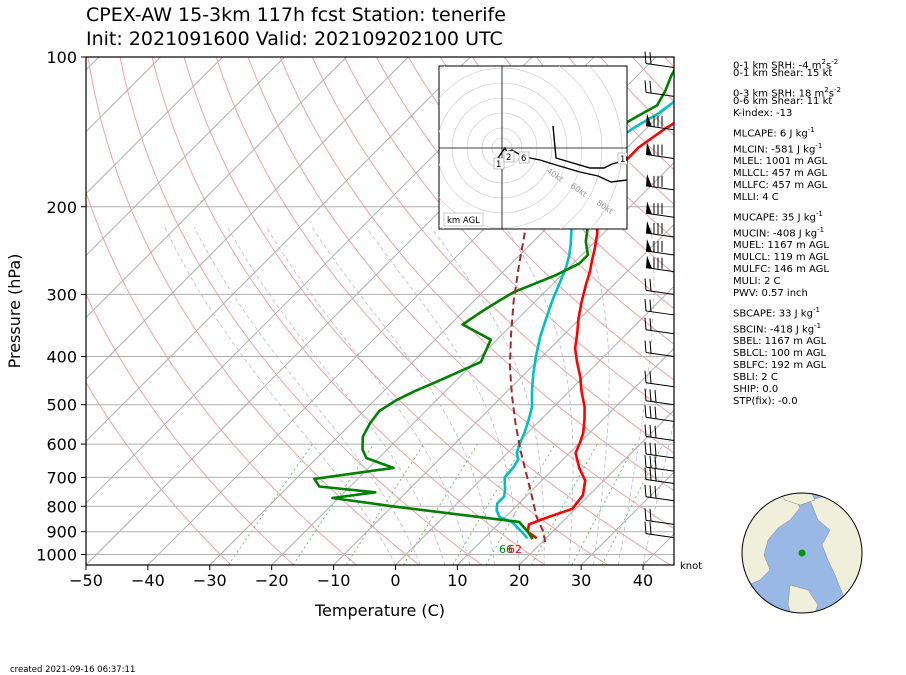  I want to click on x-tick-label: 40, so click(643, 580).